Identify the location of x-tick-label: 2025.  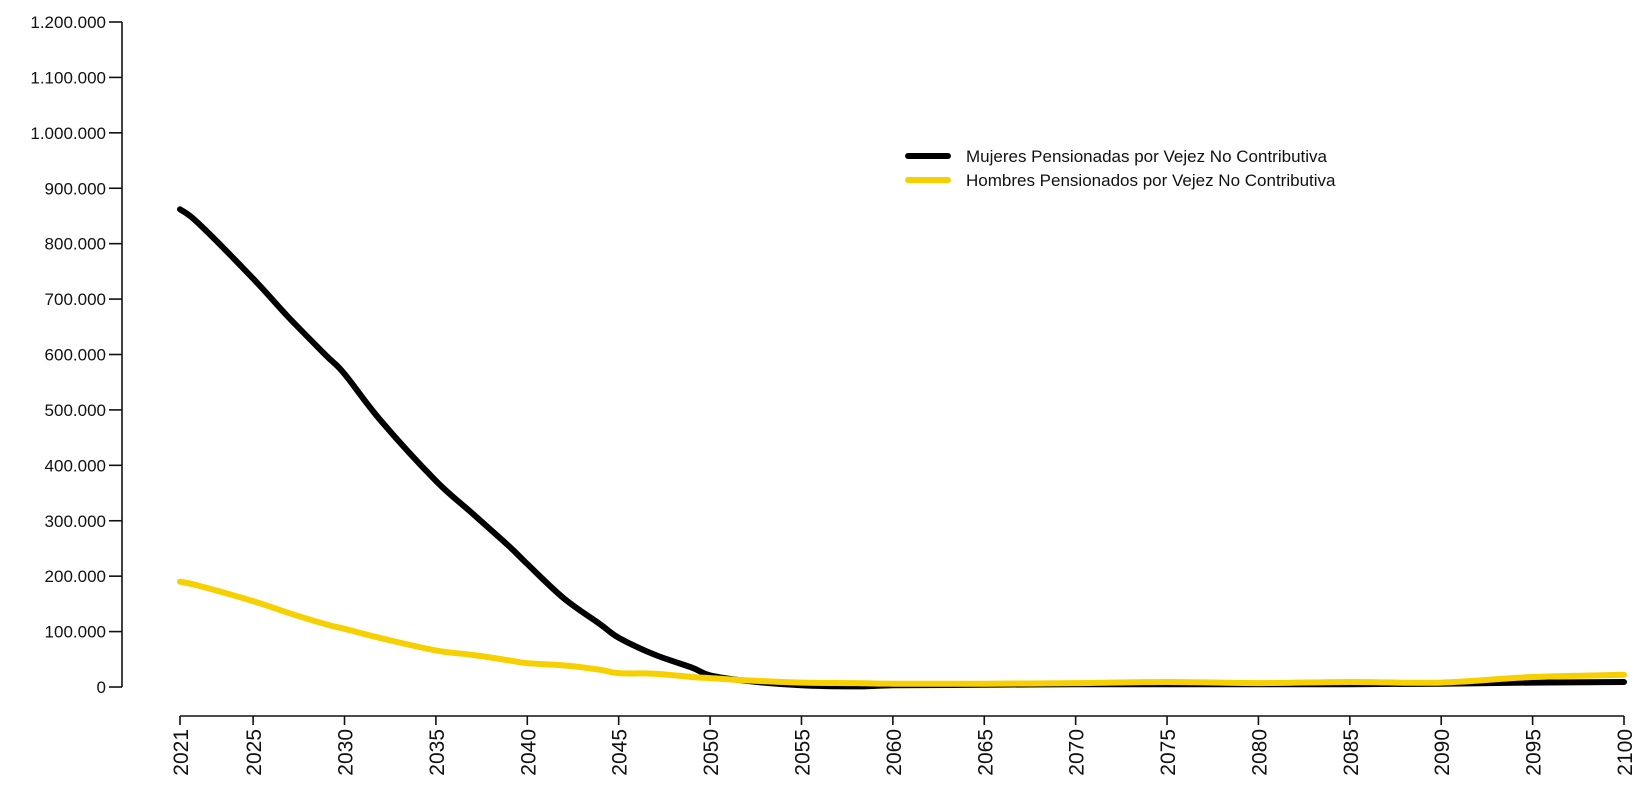
(254, 752).